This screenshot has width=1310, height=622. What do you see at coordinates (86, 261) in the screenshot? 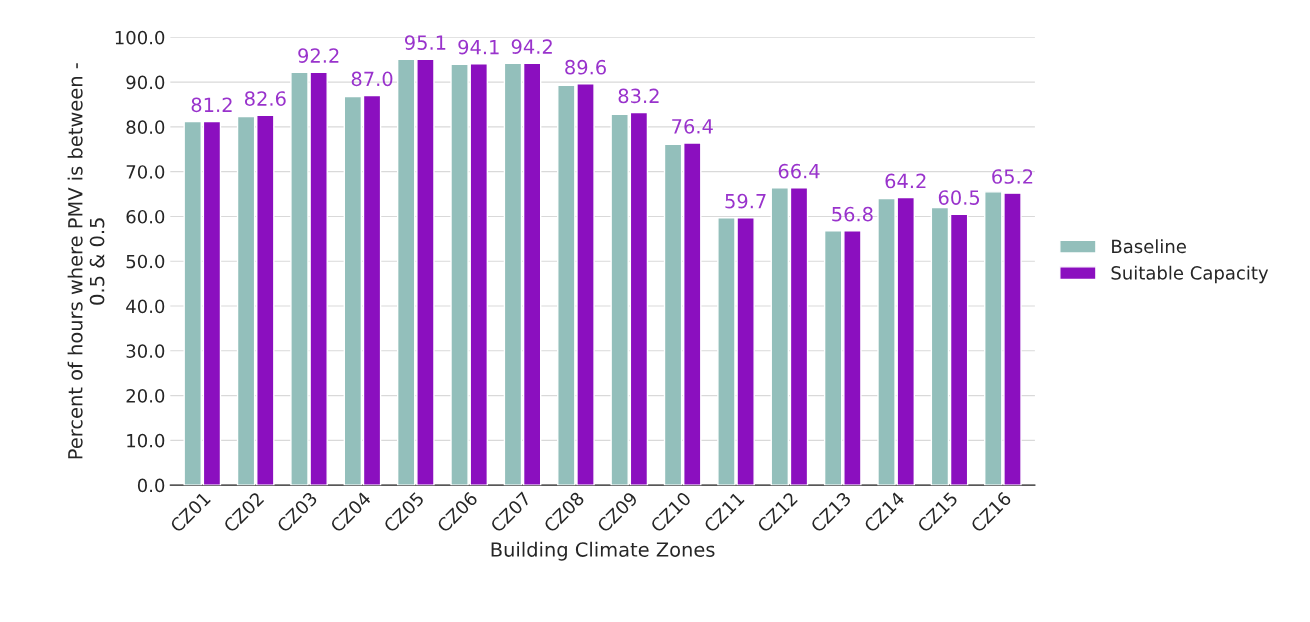
I see `y-axis-title: Percent of hours where PMV is between - 0.5 & 0.5` at bounding box center [86, 261].